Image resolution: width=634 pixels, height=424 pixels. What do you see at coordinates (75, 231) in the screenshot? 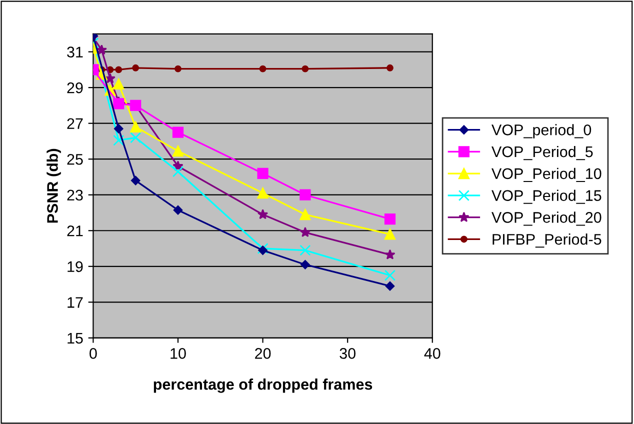
I see `y-tick-label: 21` at bounding box center [75, 231].